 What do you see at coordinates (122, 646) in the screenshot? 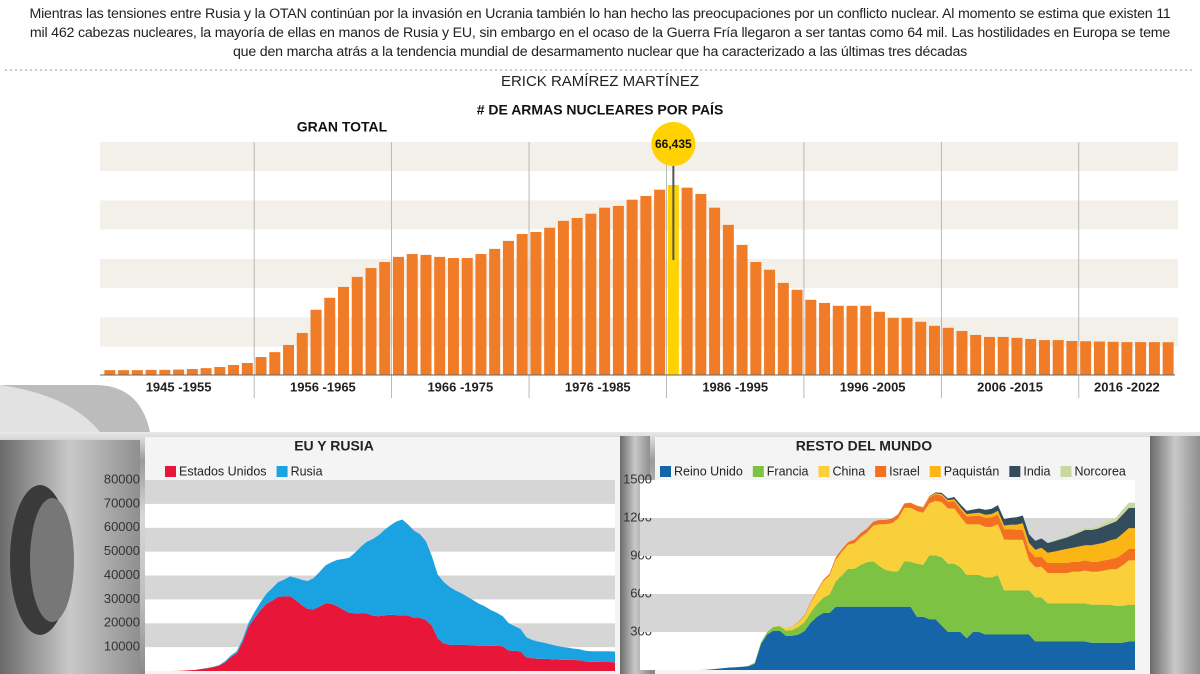
I see `y-tick-label: 10000` at bounding box center [122, 646].